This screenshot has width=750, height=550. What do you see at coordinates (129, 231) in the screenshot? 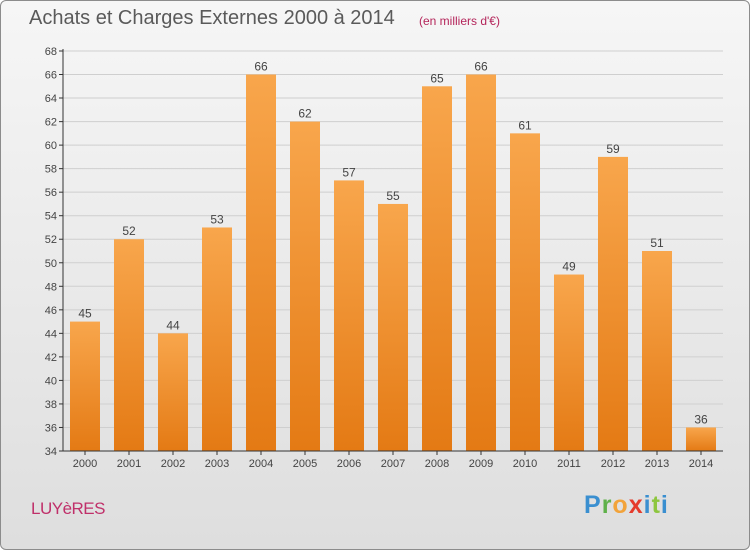
I see `bar-value-label: 52` at bounding box center [129, 231].